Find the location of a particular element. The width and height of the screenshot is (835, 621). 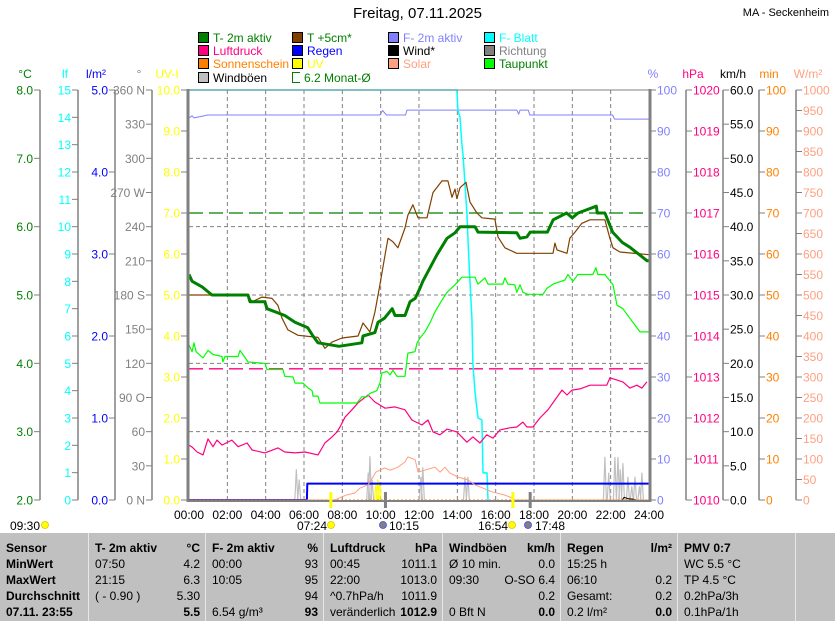

legend-item: Regen is located at coordinates (317, 51).